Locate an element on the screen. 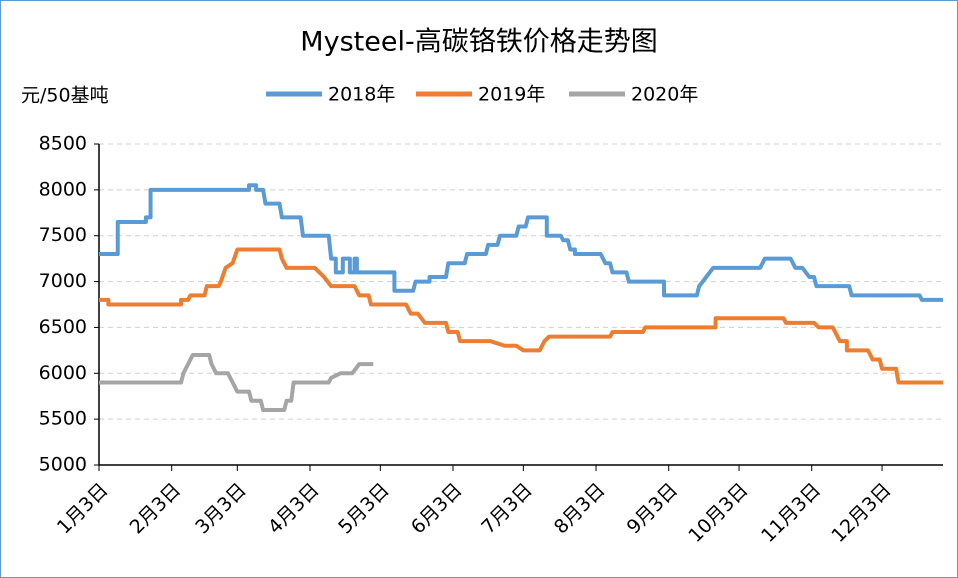  series-line is located at coordinates (236, 382).